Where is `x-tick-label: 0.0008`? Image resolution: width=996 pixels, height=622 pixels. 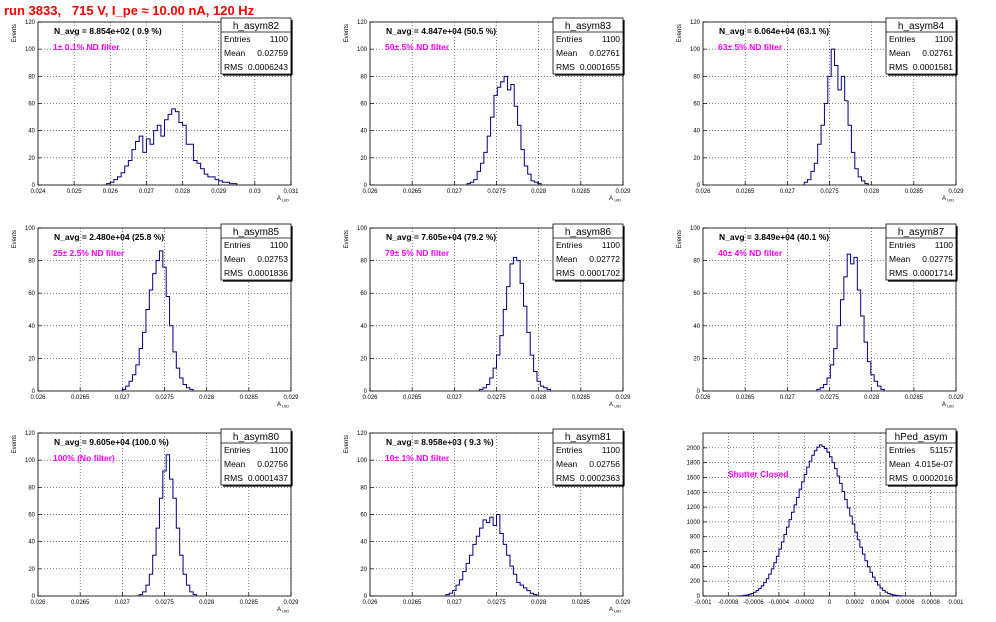
x-tick-label: 0.0008 is located at coordinates (931, 603).